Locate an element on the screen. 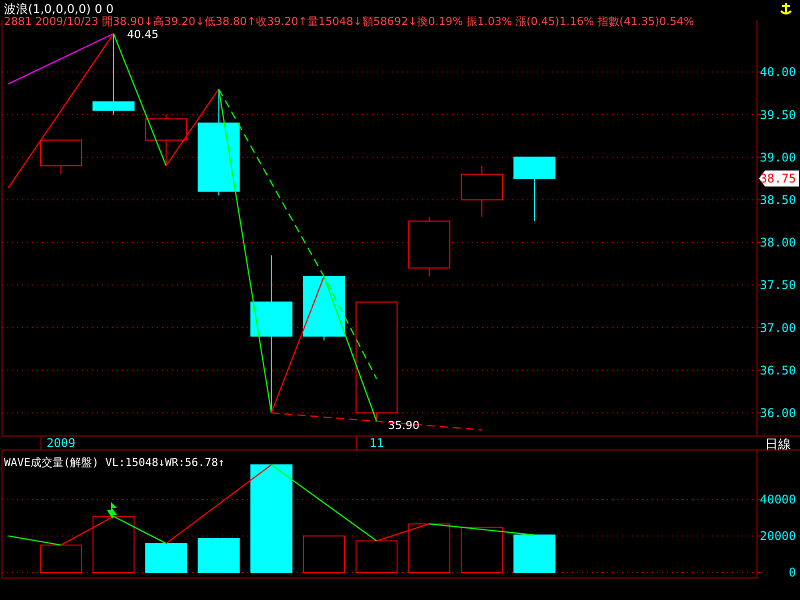 The height and width of the screenshot is (600, 800). y-tick-label: 40000 is located at coordinates (778, 499).